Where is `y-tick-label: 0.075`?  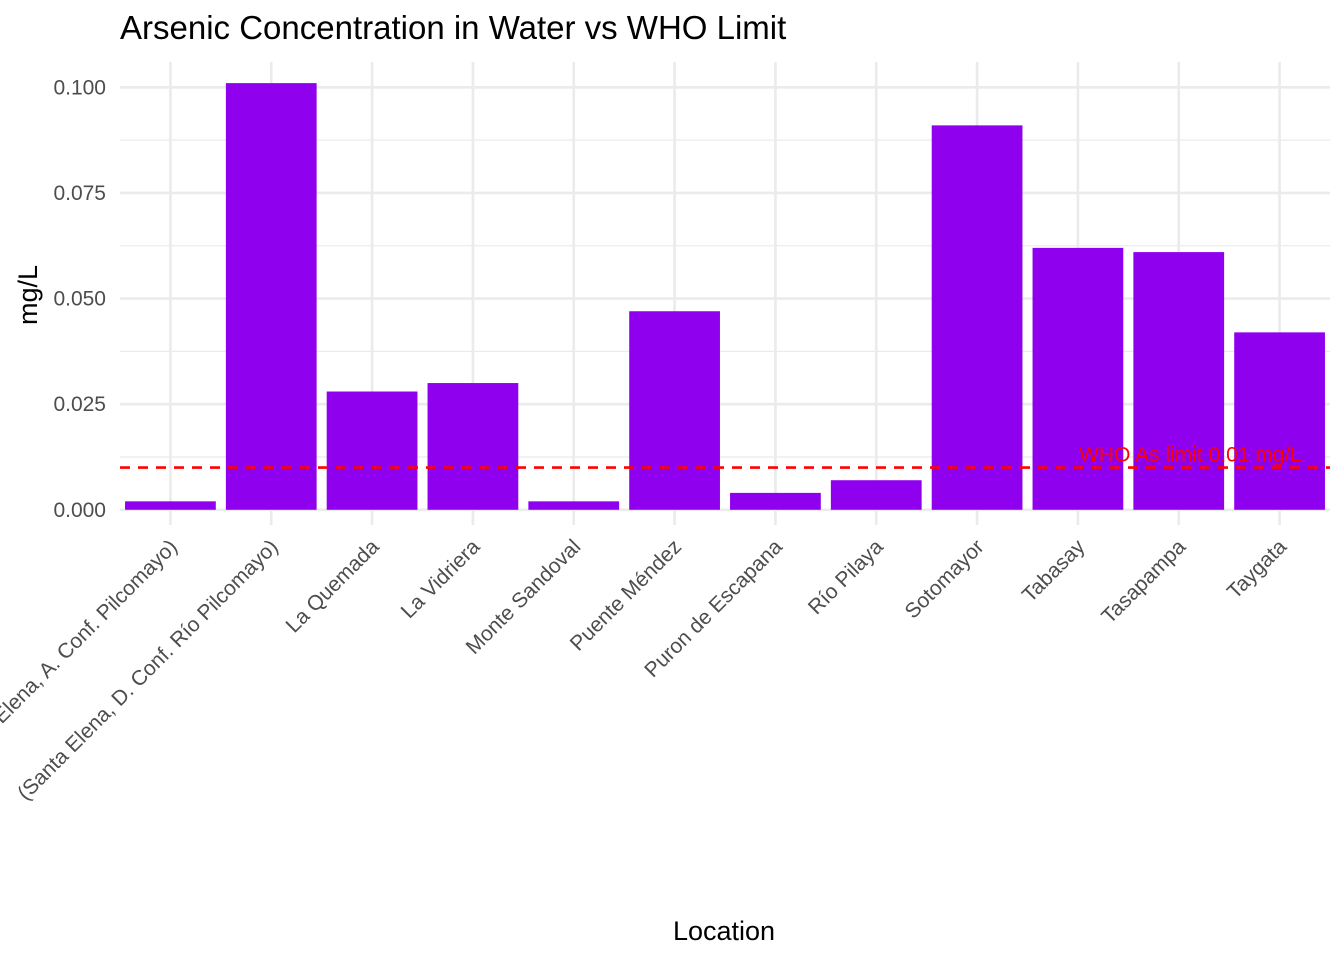 y-tick-label: 0.075 is located at coordinates (79, 193).